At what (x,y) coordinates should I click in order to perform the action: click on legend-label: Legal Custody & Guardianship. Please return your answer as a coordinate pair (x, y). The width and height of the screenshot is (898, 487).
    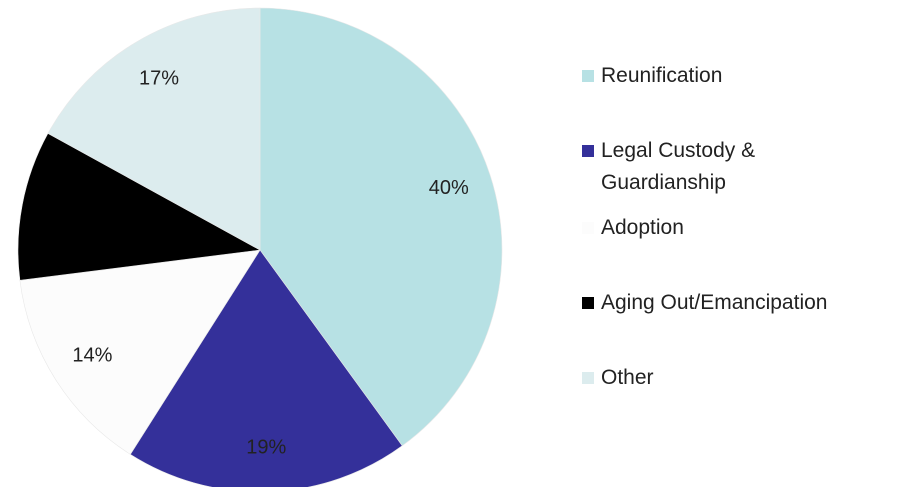
    Looking at the image, I should click on (678, 166).